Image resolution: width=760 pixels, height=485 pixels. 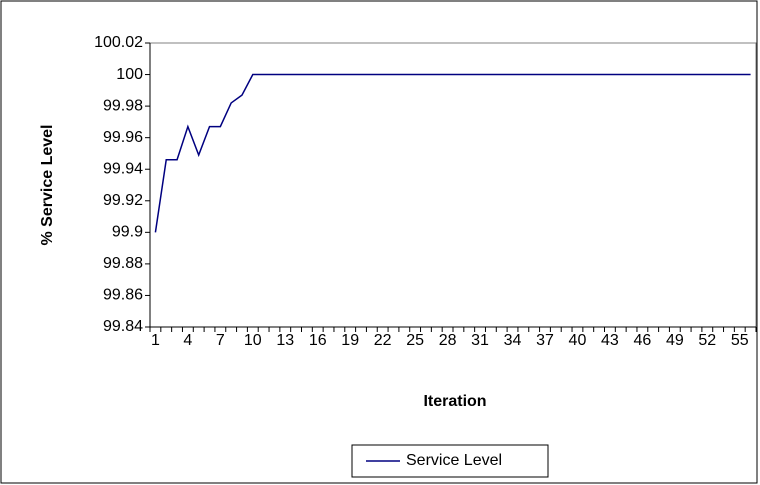 What do you see at coordinates (480, 340) in the screenshot?
I see `x-tick-label: 31` at bounding box center [480, 340].